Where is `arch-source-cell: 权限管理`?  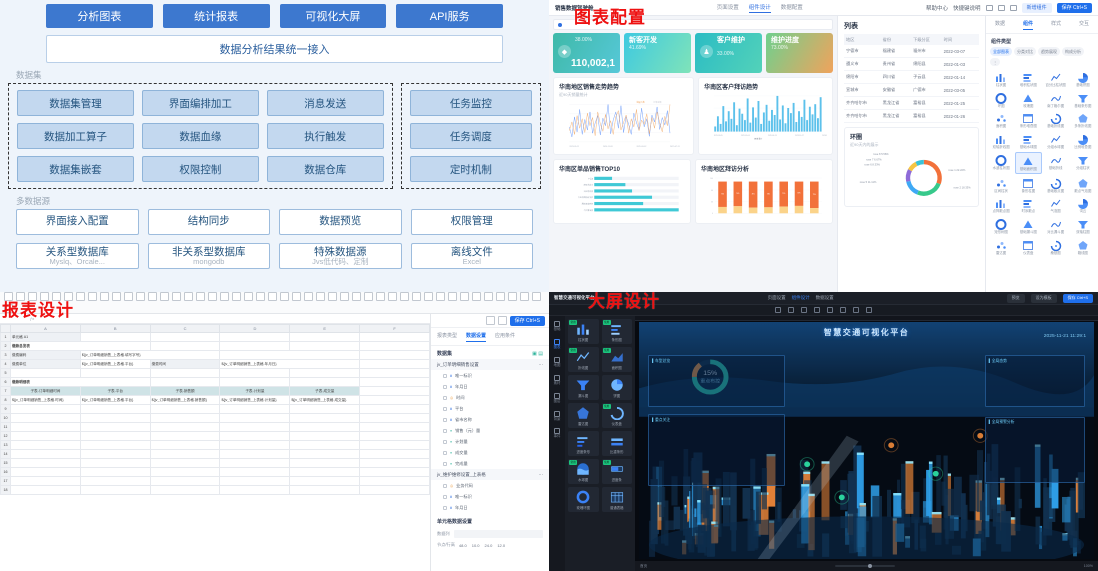 arch-source-cell: 权限管理 is located at coordinates (471, 222).